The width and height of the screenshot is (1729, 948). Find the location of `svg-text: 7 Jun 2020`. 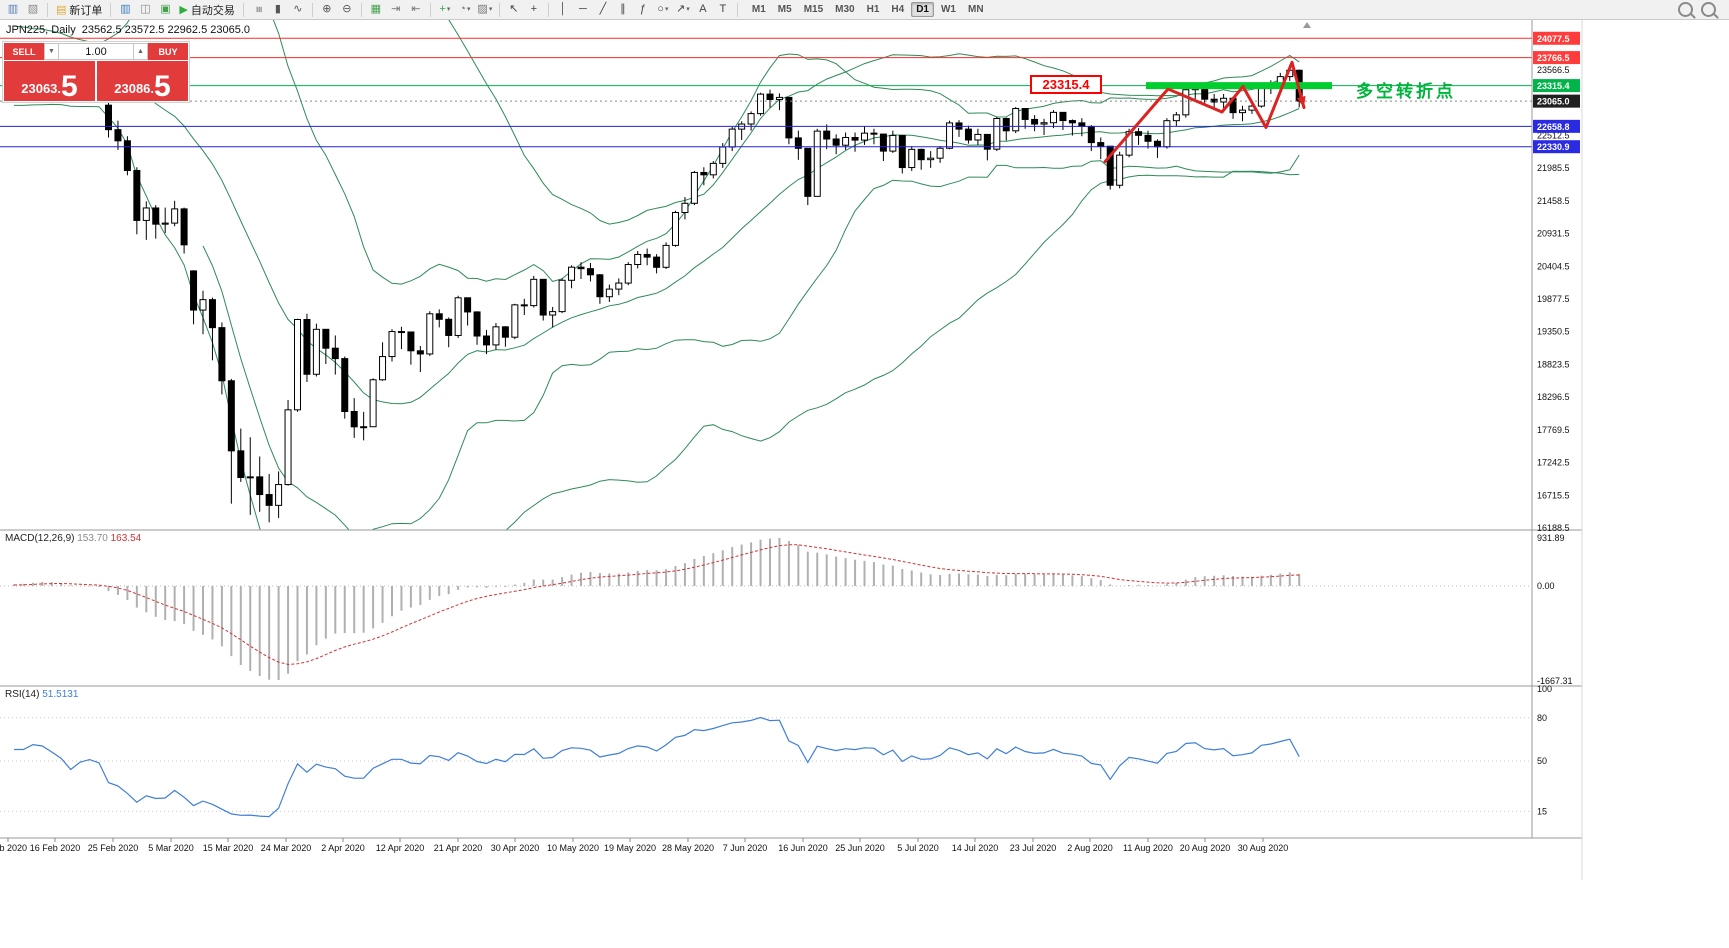

svg-text: 7 Jun 2020 is located at coordinates (745, 848).